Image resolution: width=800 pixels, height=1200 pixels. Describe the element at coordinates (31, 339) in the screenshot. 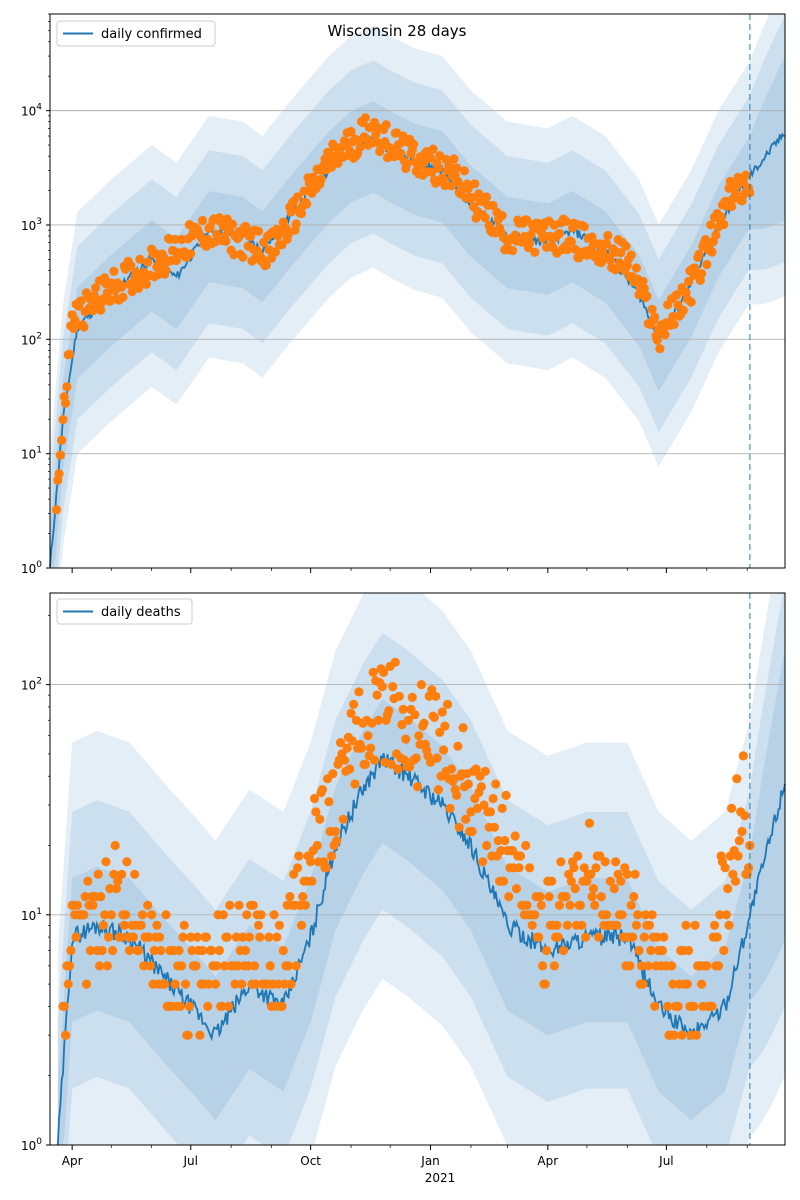

I see `y-tick-label: 102` at that location.